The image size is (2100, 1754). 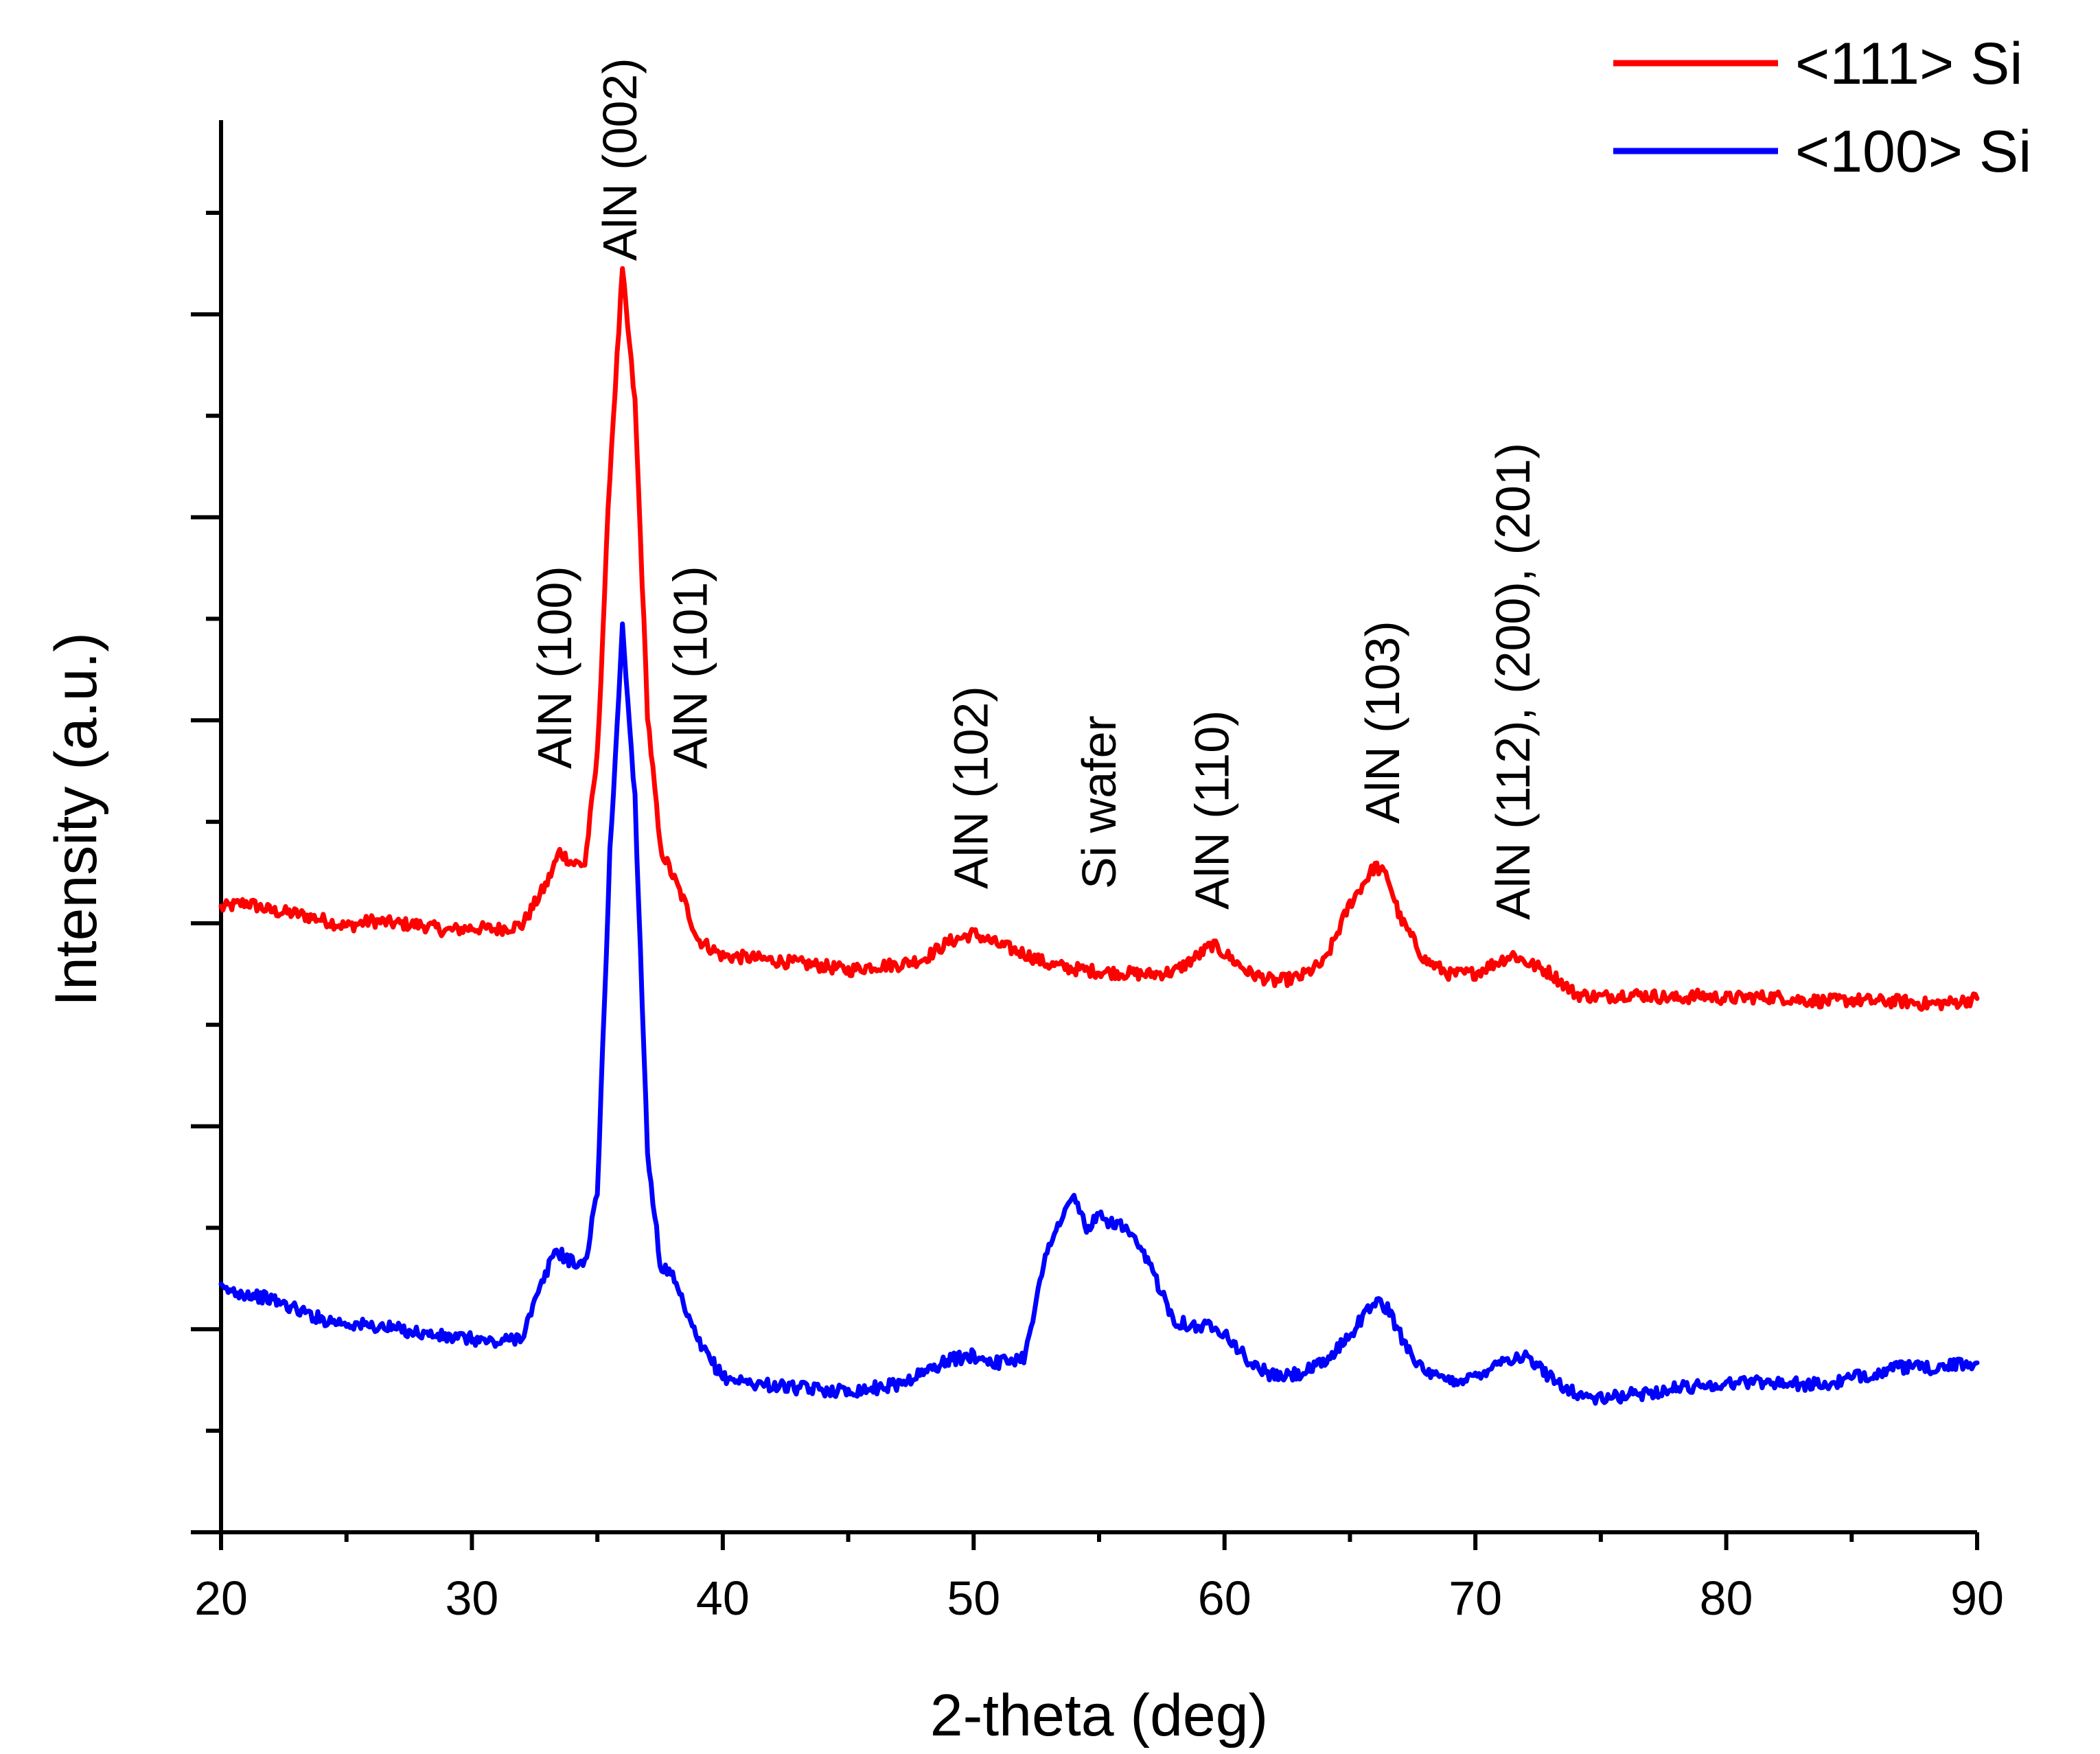 What do you see at coordinates (1513, 681) in the screenshot?
I see `peak-annotation: AlN (112), (200), (201)` at bounding box center [1513, 681].